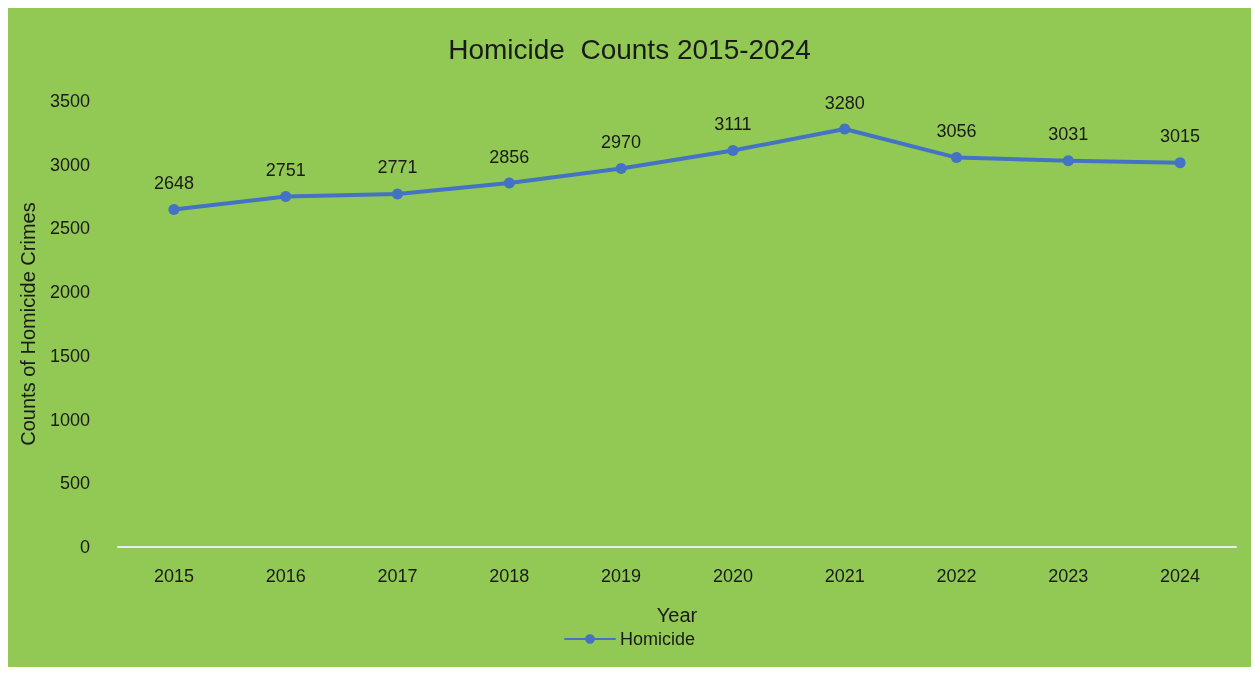 This screenshot has width=1259, height=675. I want to click on x-tick-label: 2020, so click(732, 576).